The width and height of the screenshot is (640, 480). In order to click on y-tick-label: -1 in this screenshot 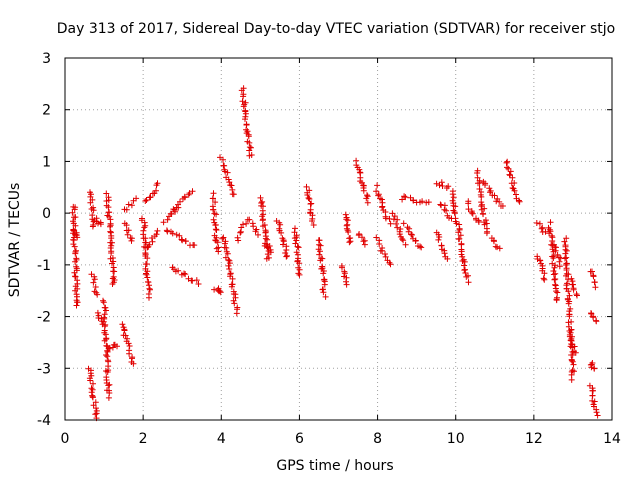, I will do `click(44, 266)`.